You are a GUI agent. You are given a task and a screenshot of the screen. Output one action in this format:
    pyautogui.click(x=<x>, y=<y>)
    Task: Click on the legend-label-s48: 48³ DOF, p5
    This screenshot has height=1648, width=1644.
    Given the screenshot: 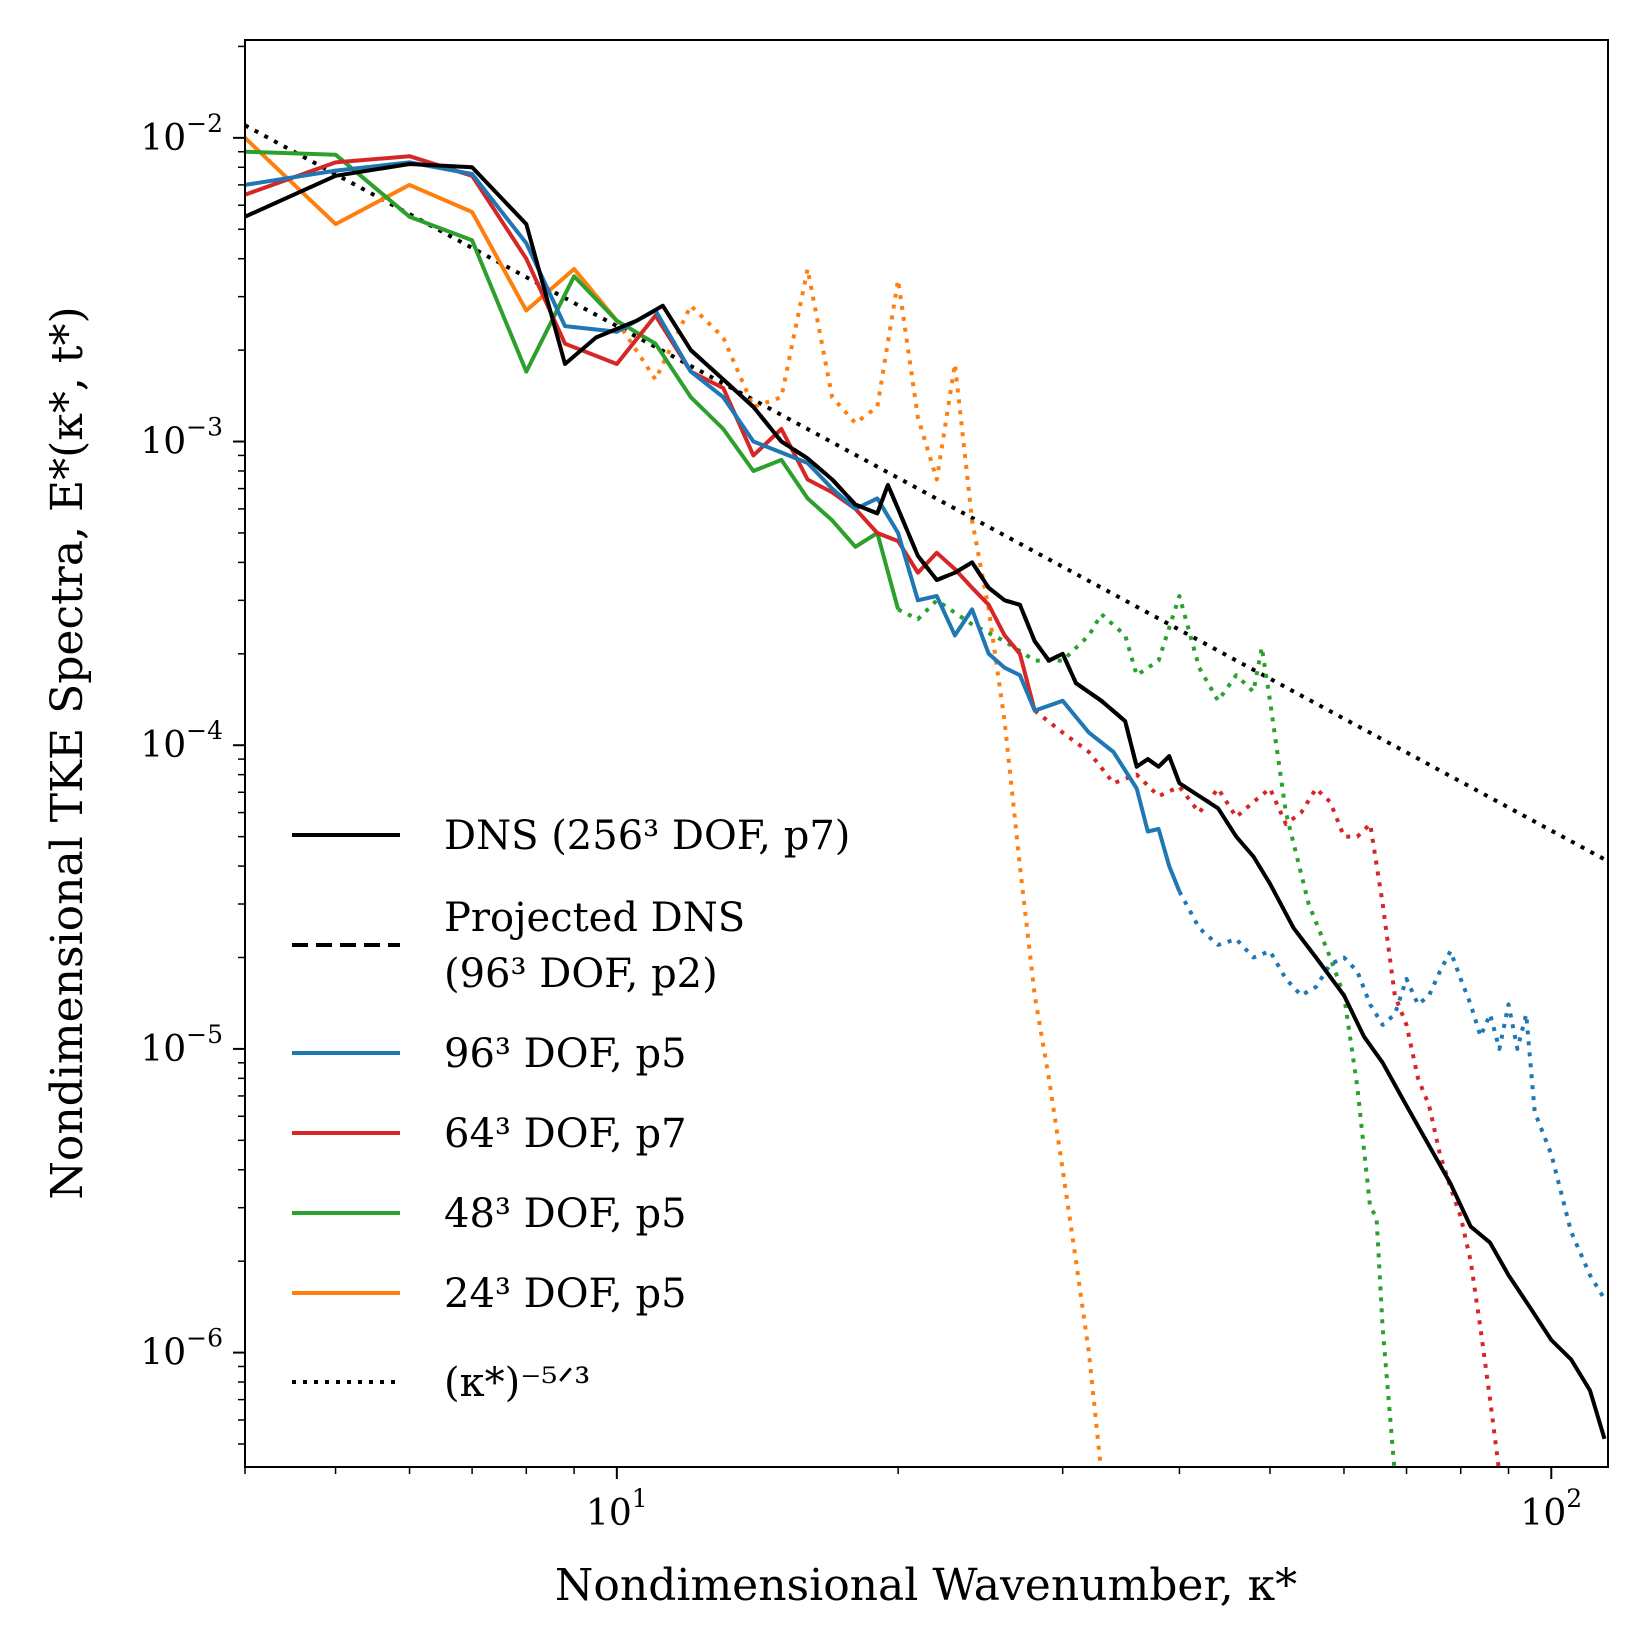 What is the action you would take?
    pyautogui.click(x=565, y=1214)
    